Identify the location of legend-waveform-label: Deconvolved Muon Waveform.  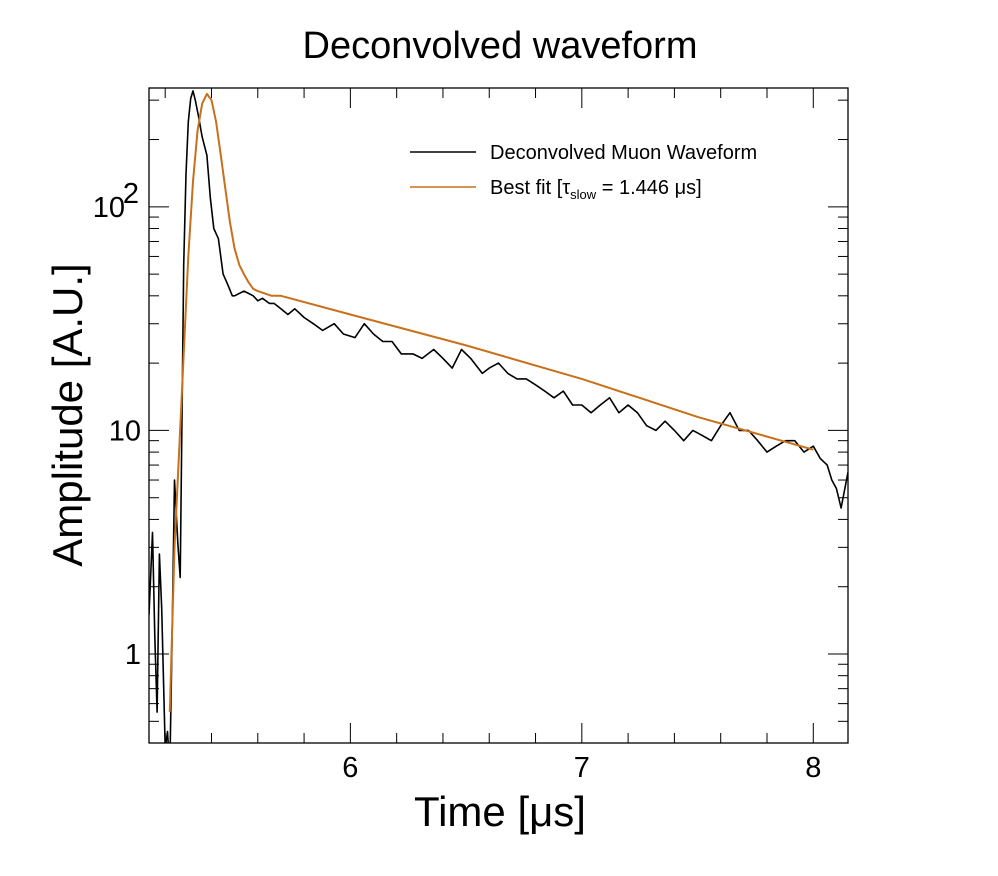
(623, 153).